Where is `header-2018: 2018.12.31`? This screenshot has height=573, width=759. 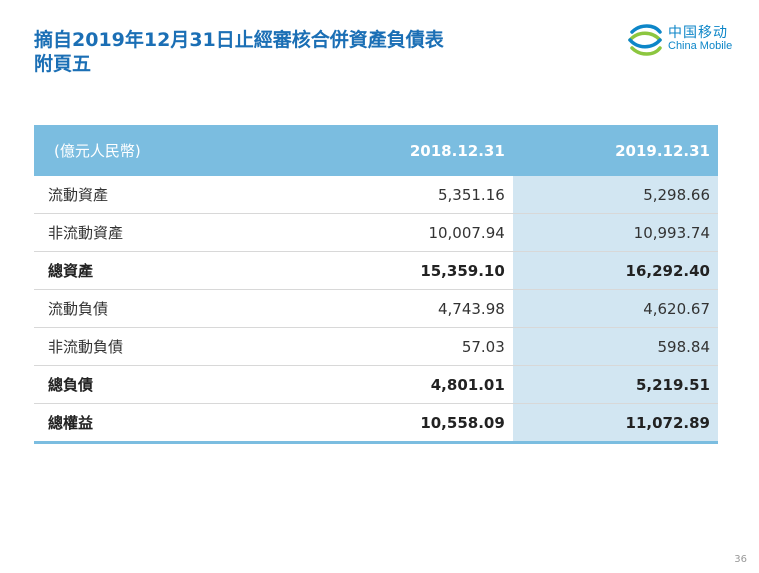
header-2018: 2018.12.31 is located at coordinates (423, 150).